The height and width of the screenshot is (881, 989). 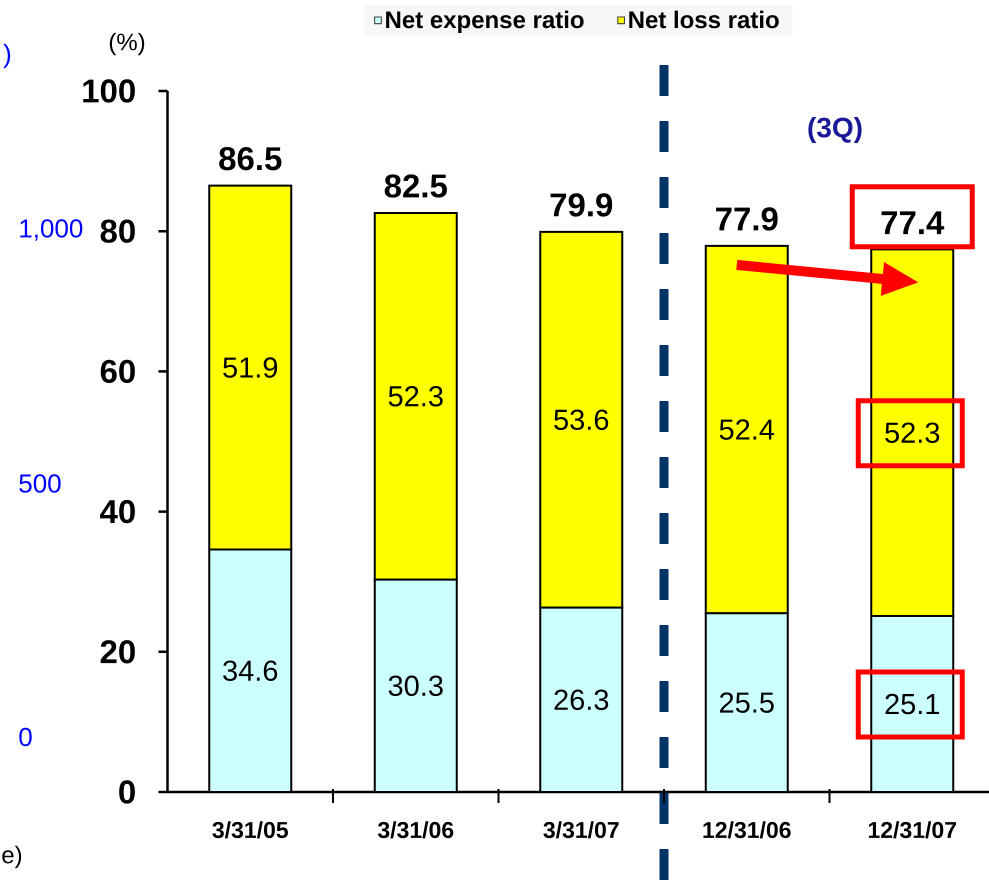 What do you see at coordinates (40, 483) in the screenshot?
I see `y2-tick-label: 500` at bounding box center [40, 483].